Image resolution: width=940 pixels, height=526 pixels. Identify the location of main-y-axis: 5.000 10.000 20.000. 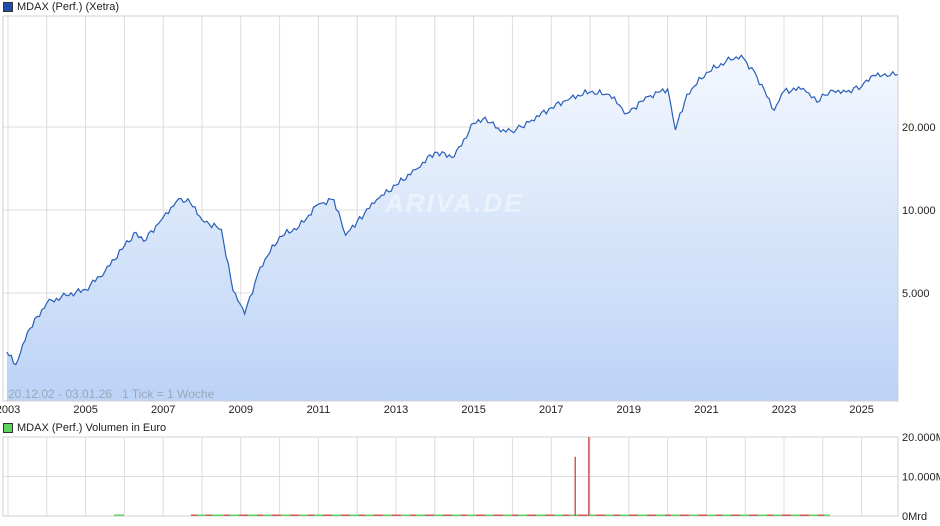
(919, 211).